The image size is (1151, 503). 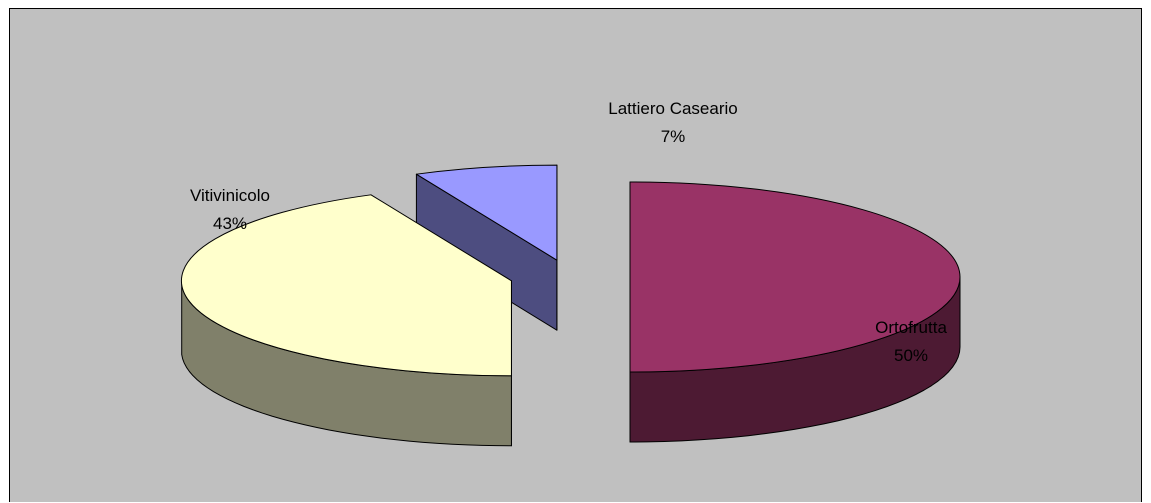 I want to click on slice-name-label: Vitivinicolo, so click(x=230, y=195).